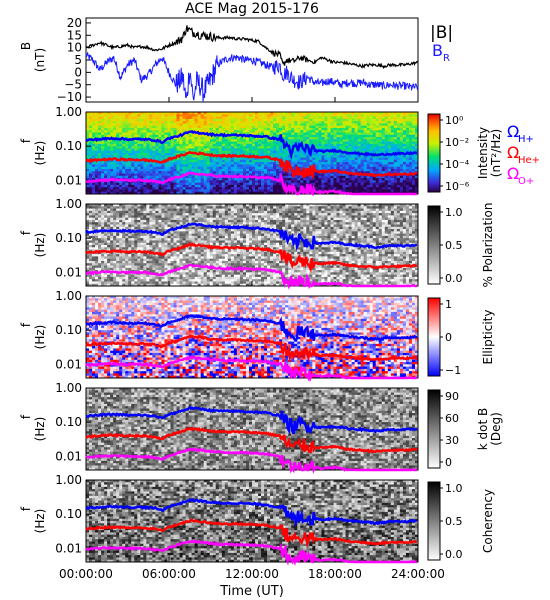 The height and width of the screenshot is (600, 550). Describe the element at coordinates (483, 153) in the screenshot. I see `panel-intensity-colorbar-label: Intensity` at that location.